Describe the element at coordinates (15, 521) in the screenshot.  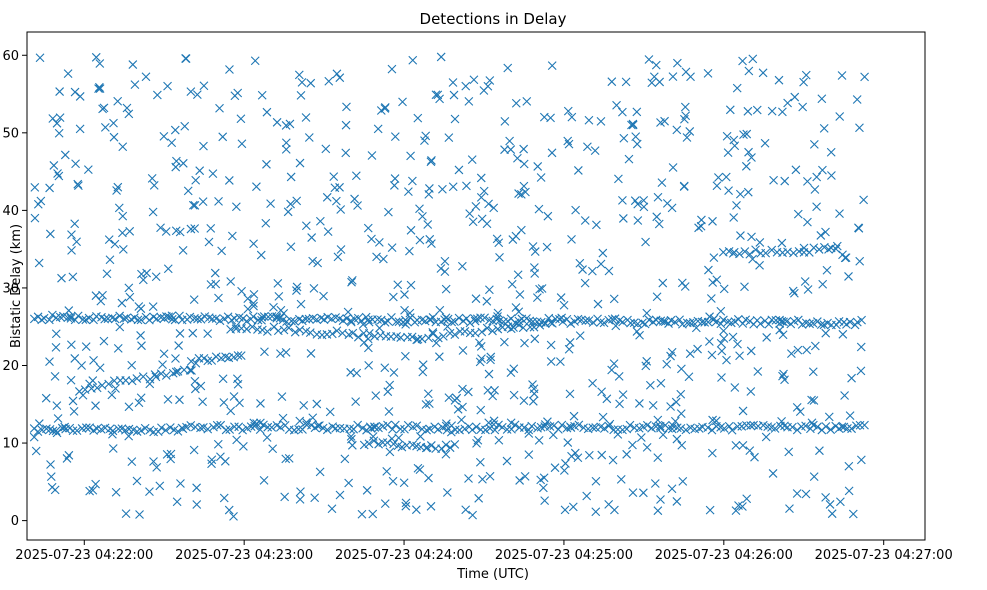
I see `y-tick-label: 0` at that location.